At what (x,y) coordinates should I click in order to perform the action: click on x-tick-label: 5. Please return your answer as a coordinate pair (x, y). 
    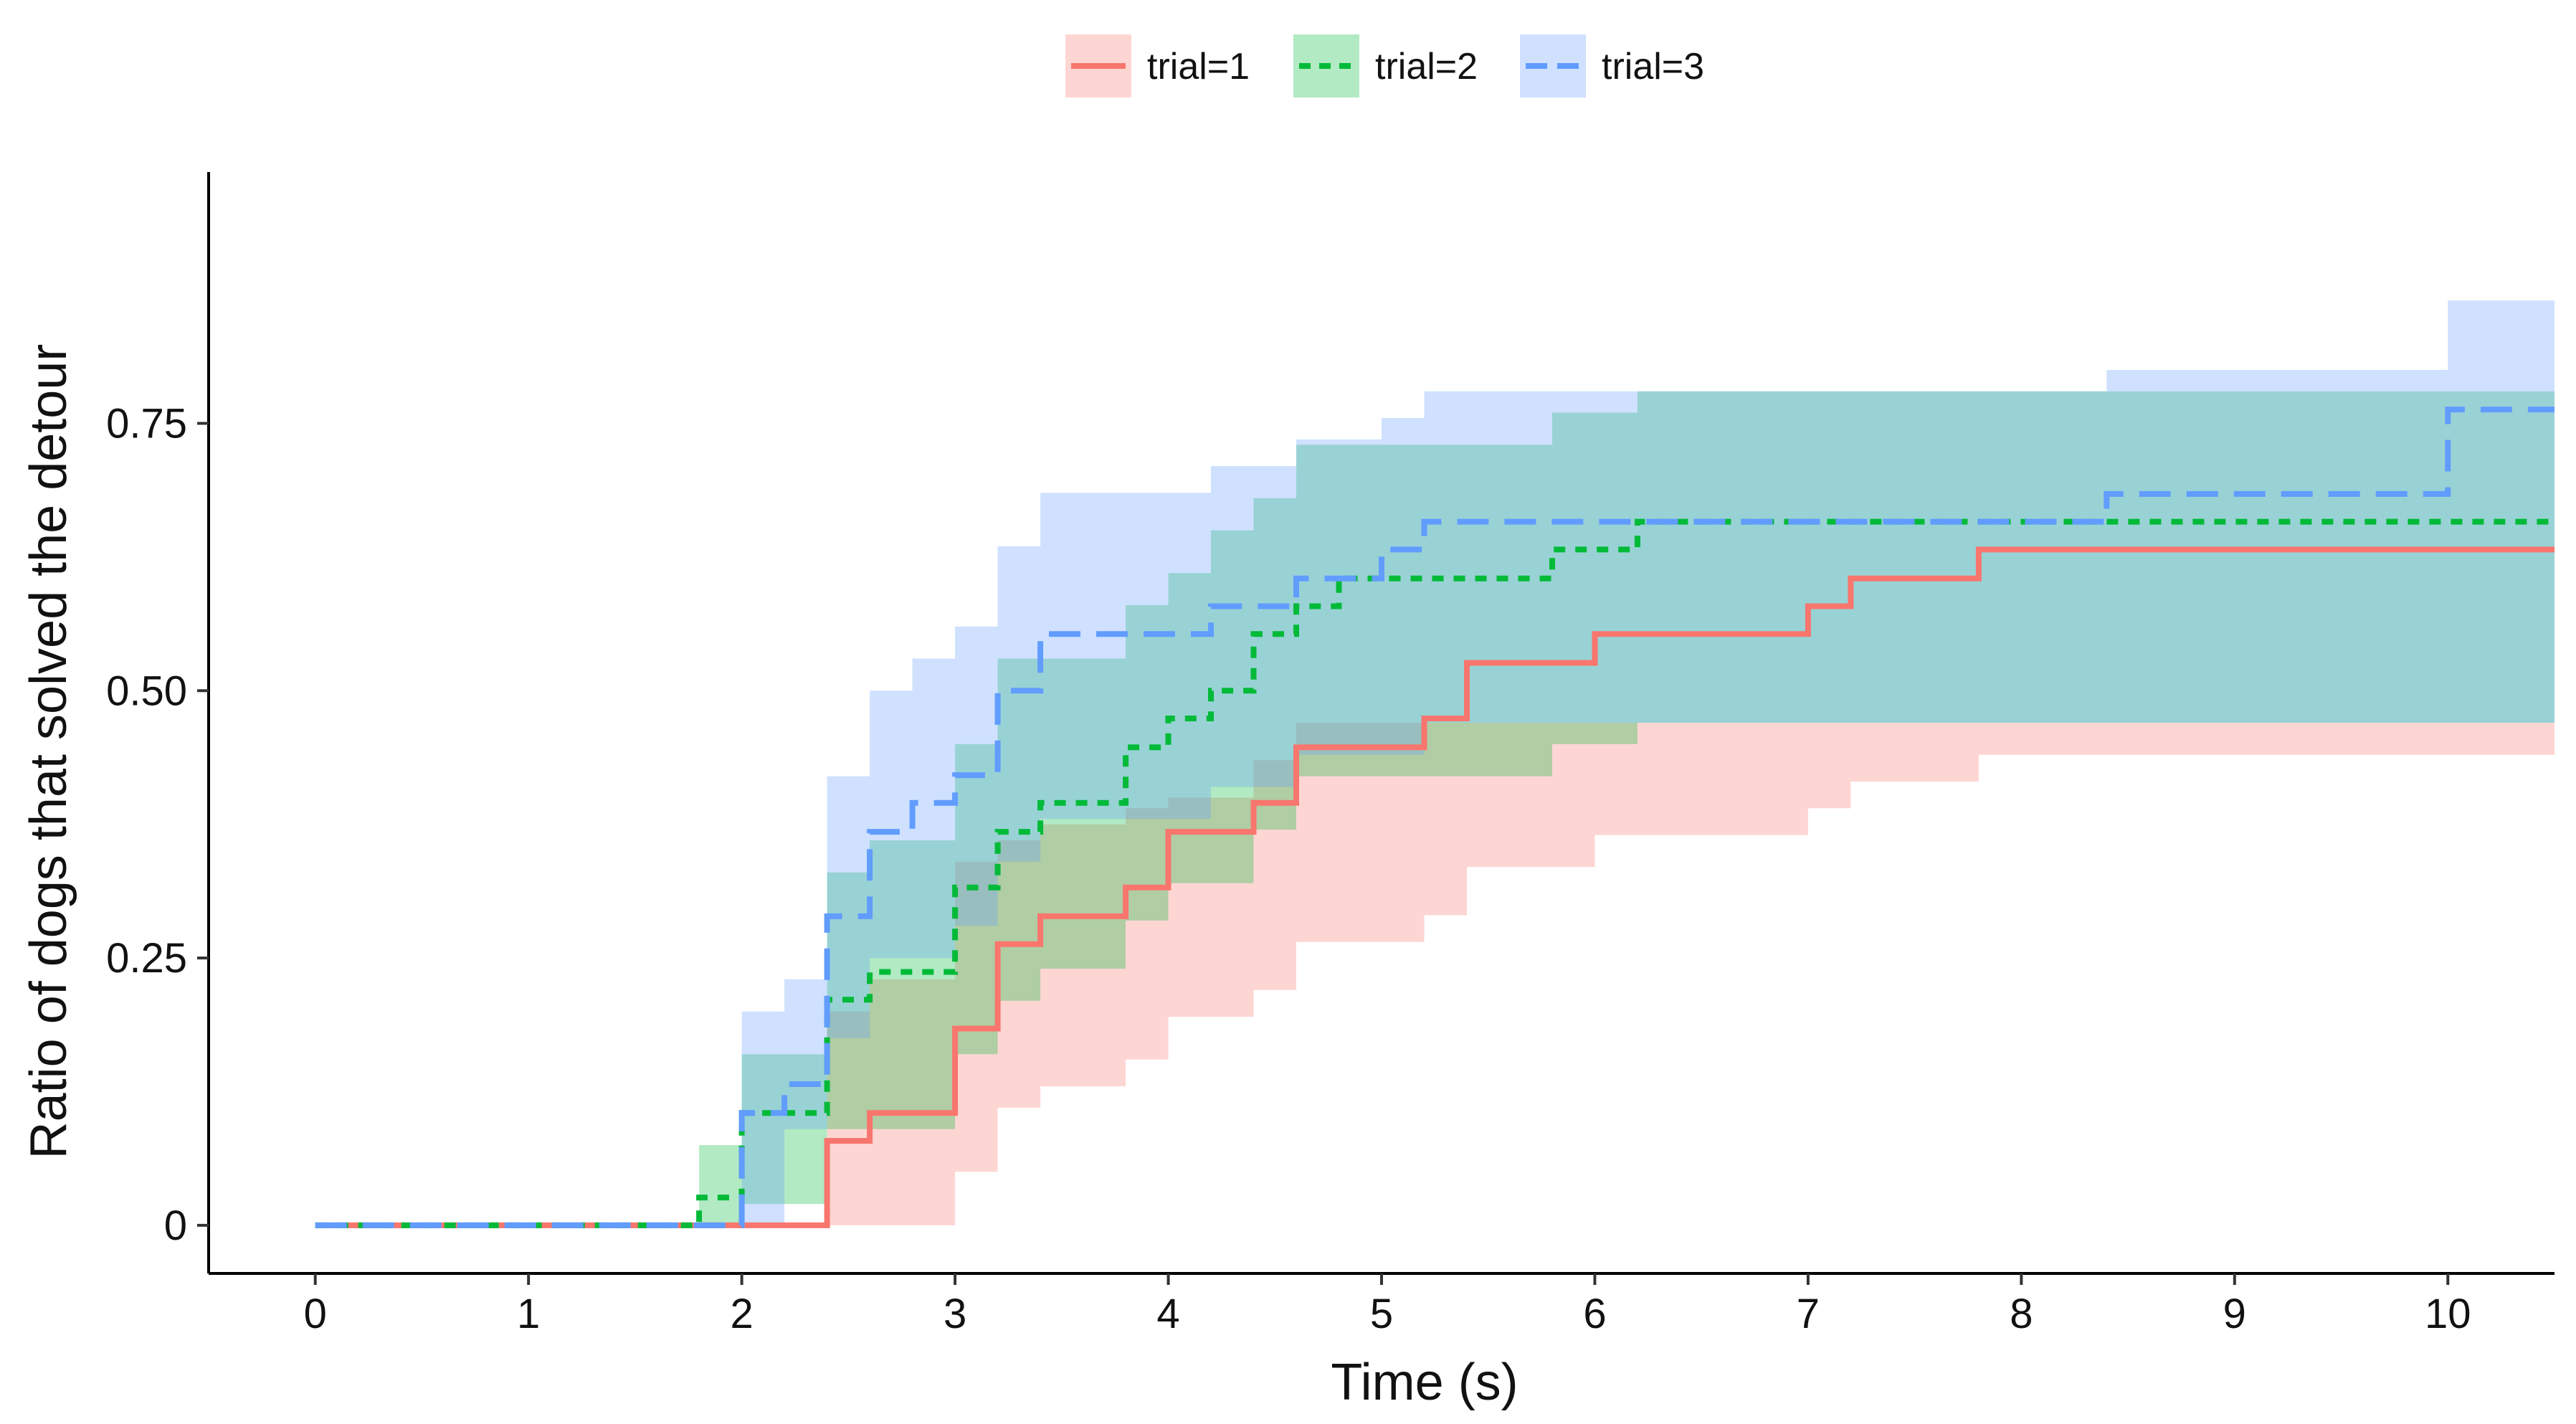
    Looking at the image, I should click on (1381, 1314).